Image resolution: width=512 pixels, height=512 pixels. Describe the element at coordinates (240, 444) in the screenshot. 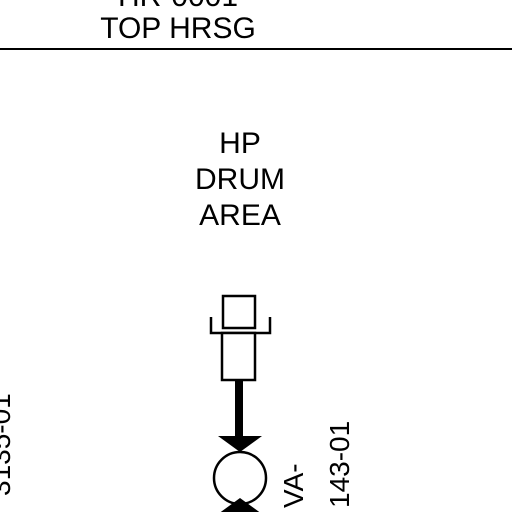

I see `valve-upper-triangle` at that location.